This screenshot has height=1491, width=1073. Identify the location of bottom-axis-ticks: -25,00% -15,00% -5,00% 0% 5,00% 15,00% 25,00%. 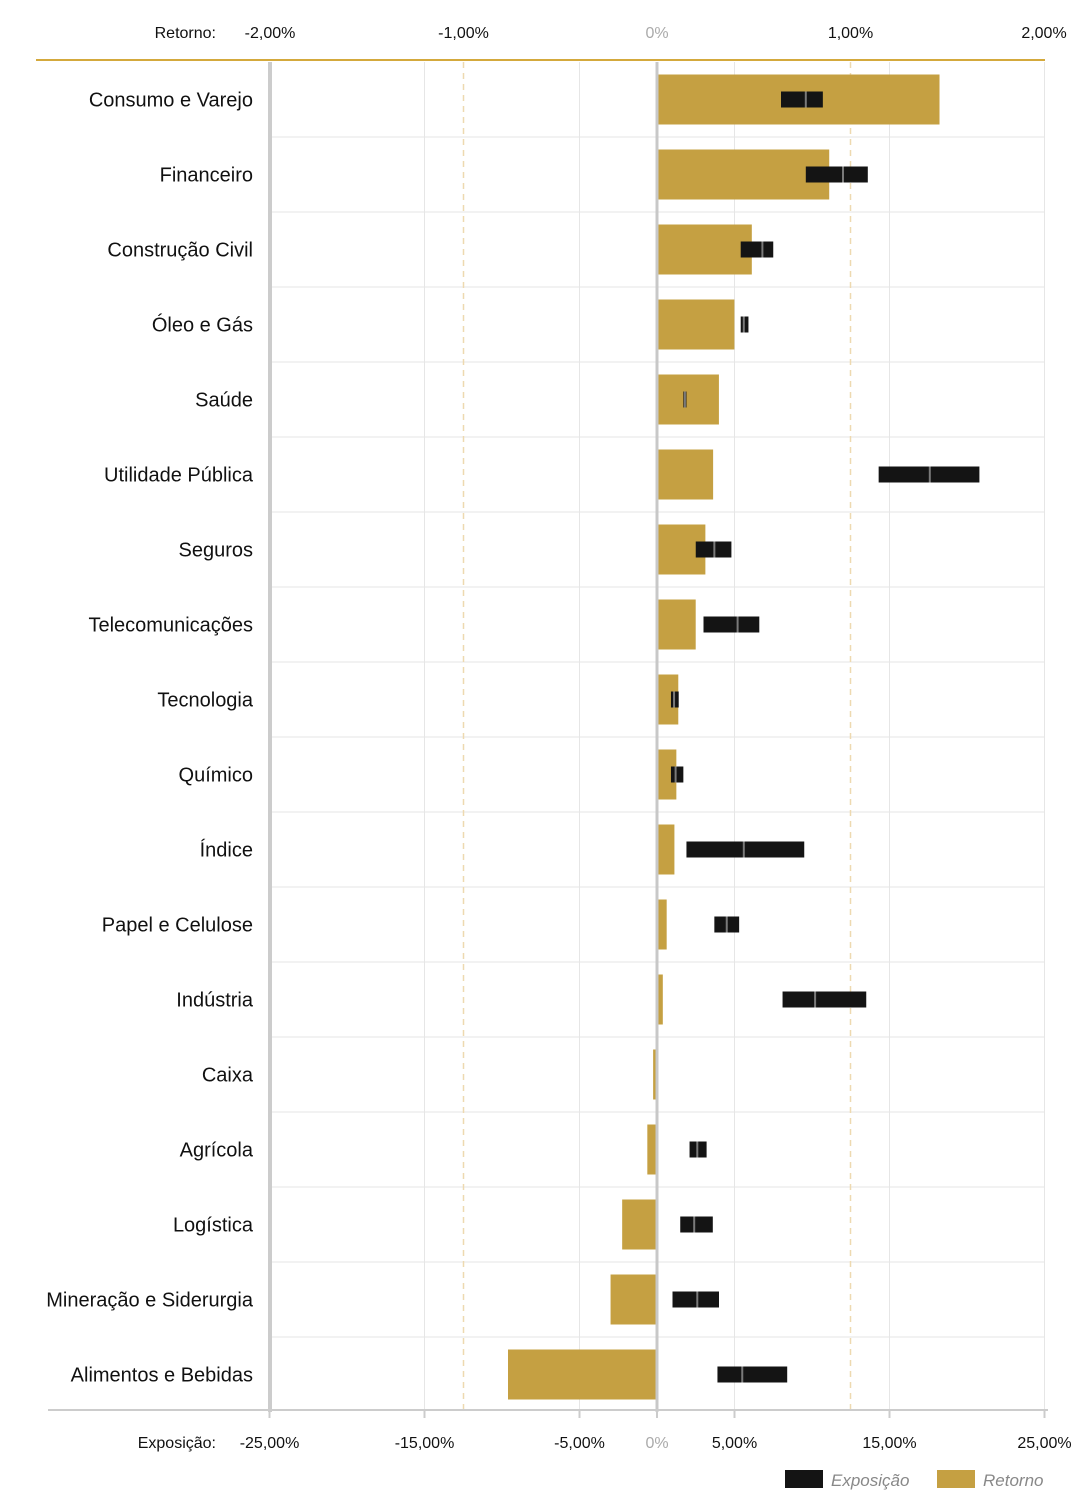
(656, 1431).